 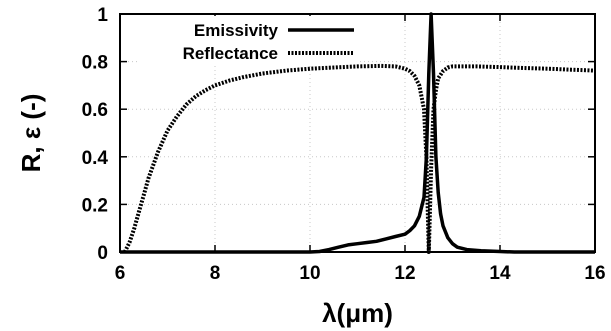 I want to click on y-tick-label: 1, so click(x=102, y=15).